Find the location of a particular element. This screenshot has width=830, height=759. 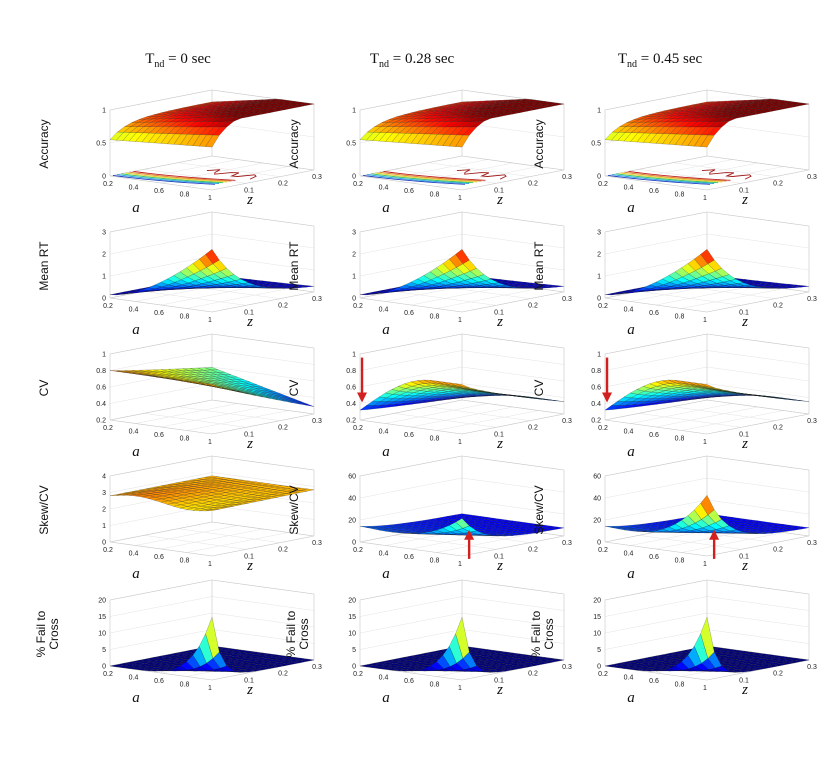

row-ylabel: Accuracy is located at coordinates (294, 143).